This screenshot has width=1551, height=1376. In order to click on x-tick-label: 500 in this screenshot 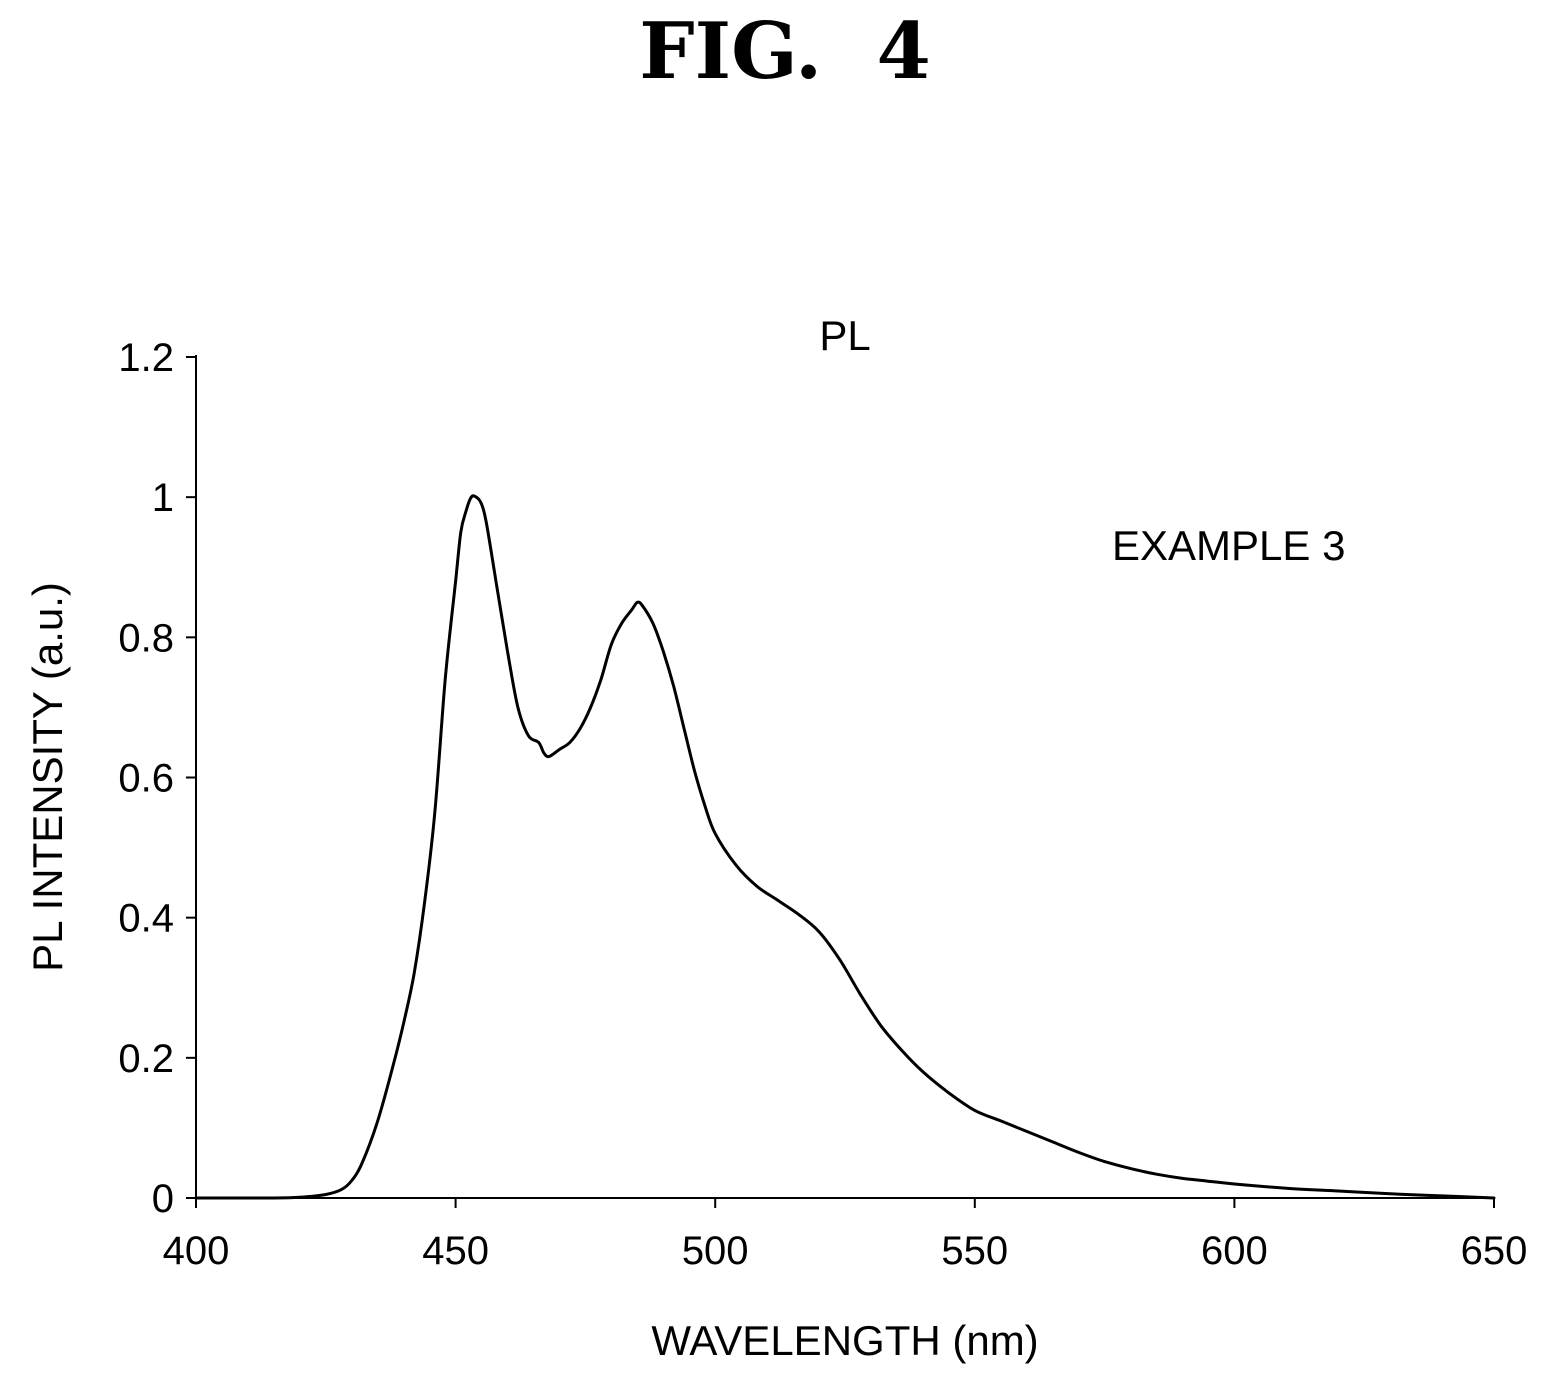, I will do `click(715, 1251)`.